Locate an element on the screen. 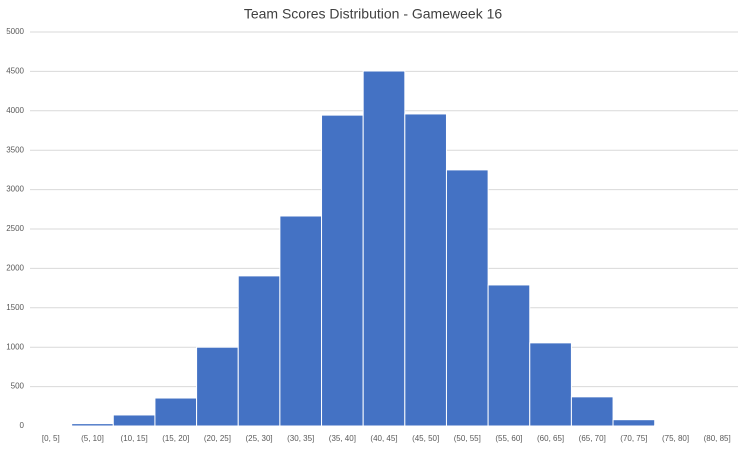 Image resolution: width=746 pixels, height=456 pixels. x-tick-label: (5, 10] is located at coordinates (92, 438).